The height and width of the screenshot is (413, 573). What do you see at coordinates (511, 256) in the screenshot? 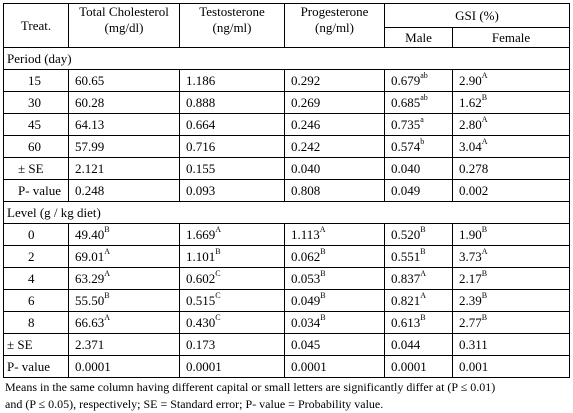
I see `level-female-cell: 3.73A` at bounding box center [511, 256].